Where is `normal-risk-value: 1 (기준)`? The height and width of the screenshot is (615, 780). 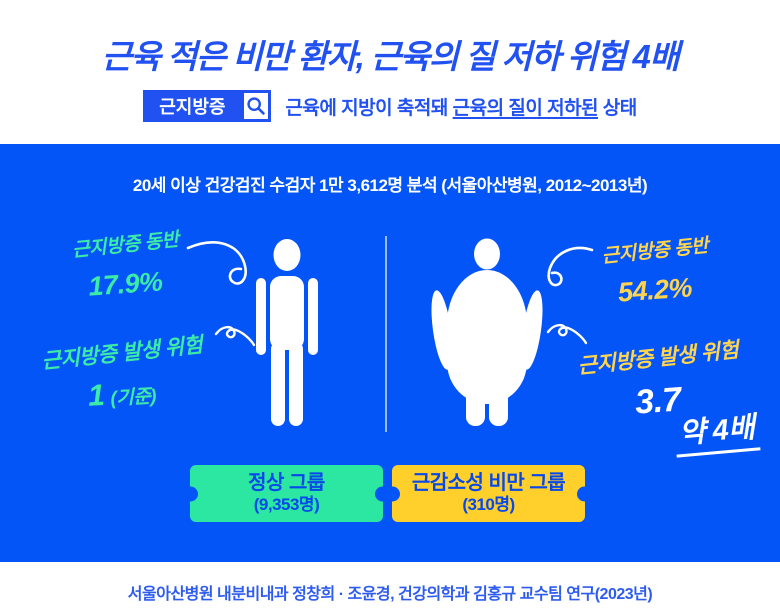
normal-risk-value: 1 (기준) is located at coordinates (121, 394).